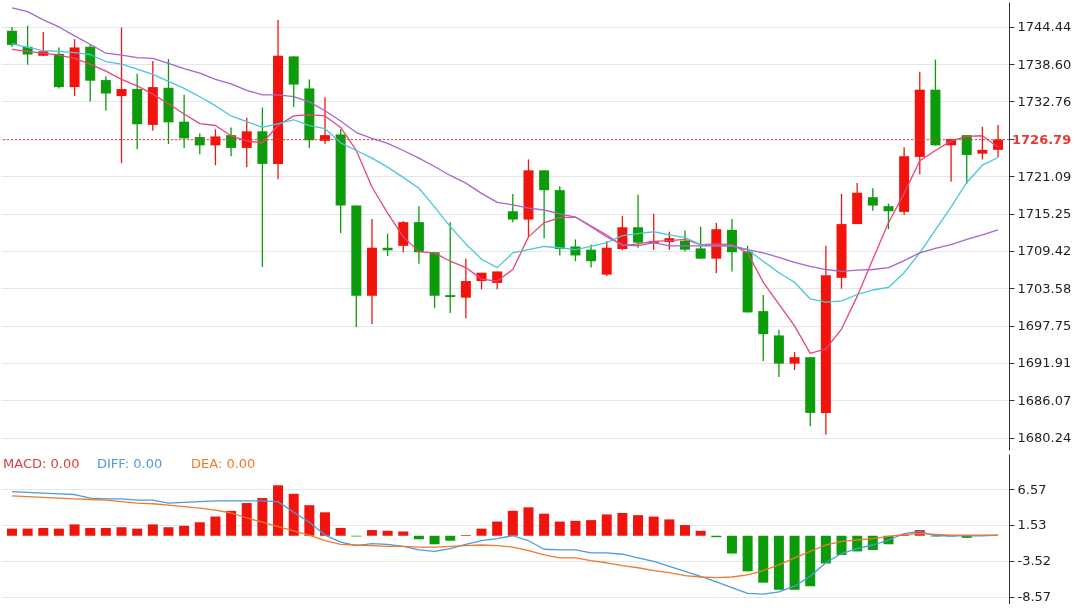 The image size is (1079, 614). I want to click on y-tick-label: -3.52, so click(1034, 561).